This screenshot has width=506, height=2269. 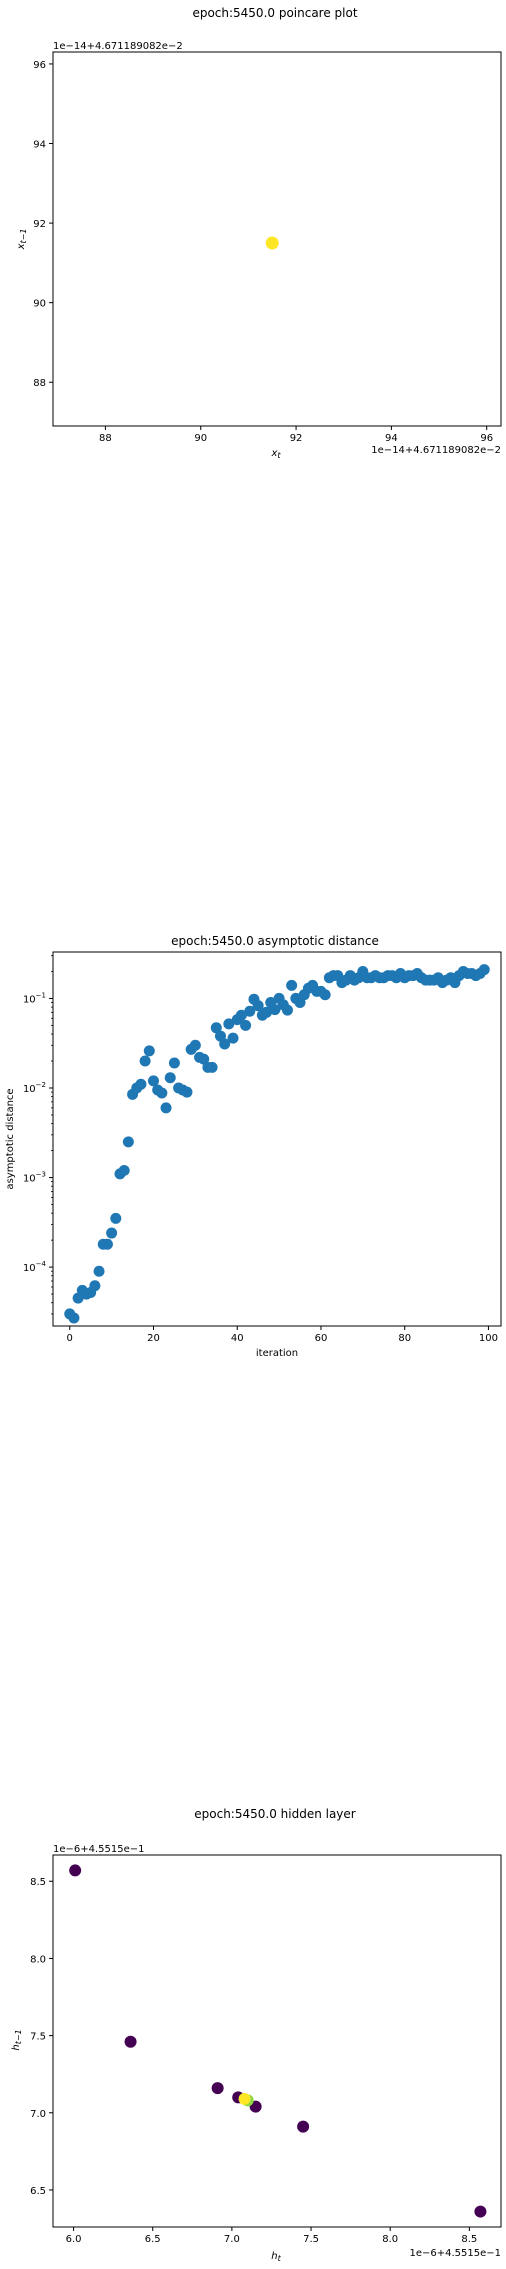 What do you see at coordinates (232, 2239) in the screenshot?
I see `hidden-layer-x-tick-label: 7.0` at bounding box center [232, 2239].